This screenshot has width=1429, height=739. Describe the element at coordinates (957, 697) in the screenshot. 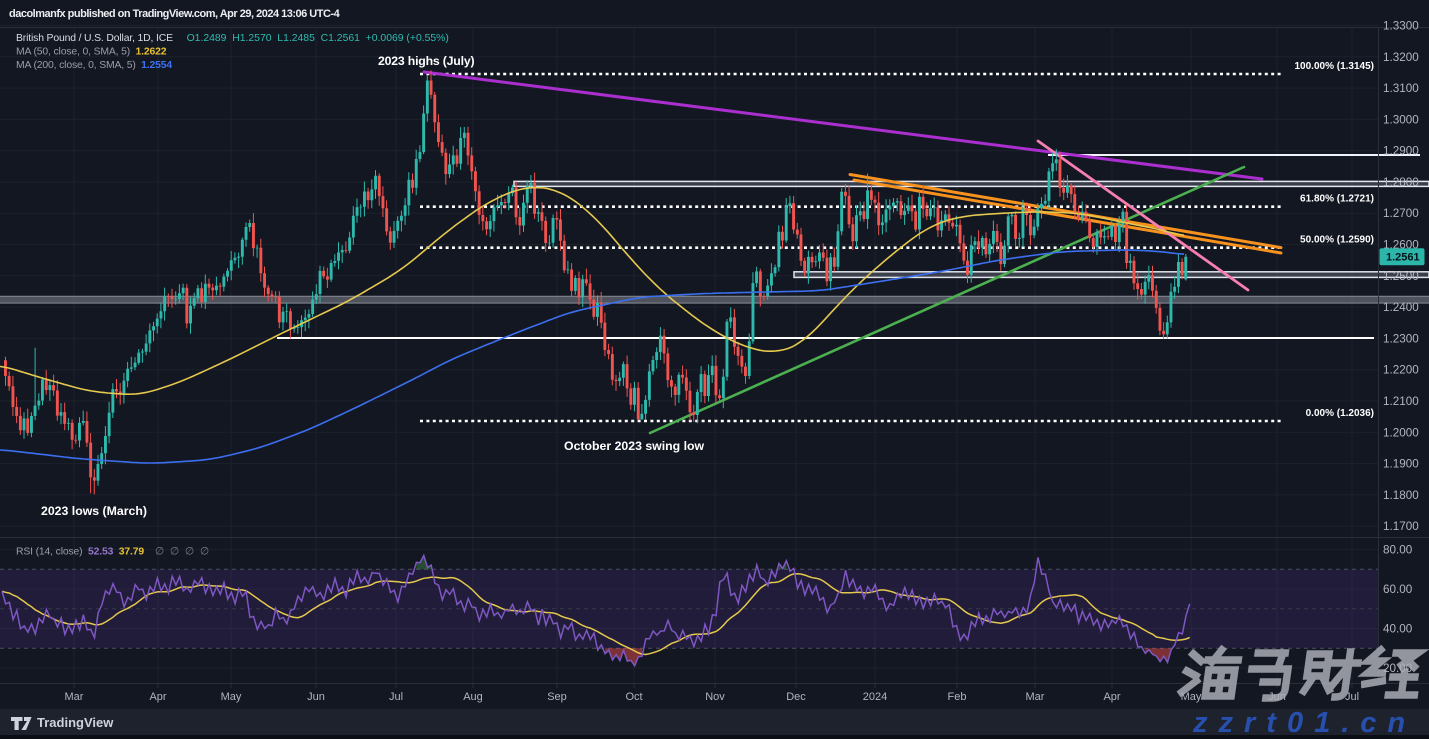

I see `svg-text: Feb` at that location.